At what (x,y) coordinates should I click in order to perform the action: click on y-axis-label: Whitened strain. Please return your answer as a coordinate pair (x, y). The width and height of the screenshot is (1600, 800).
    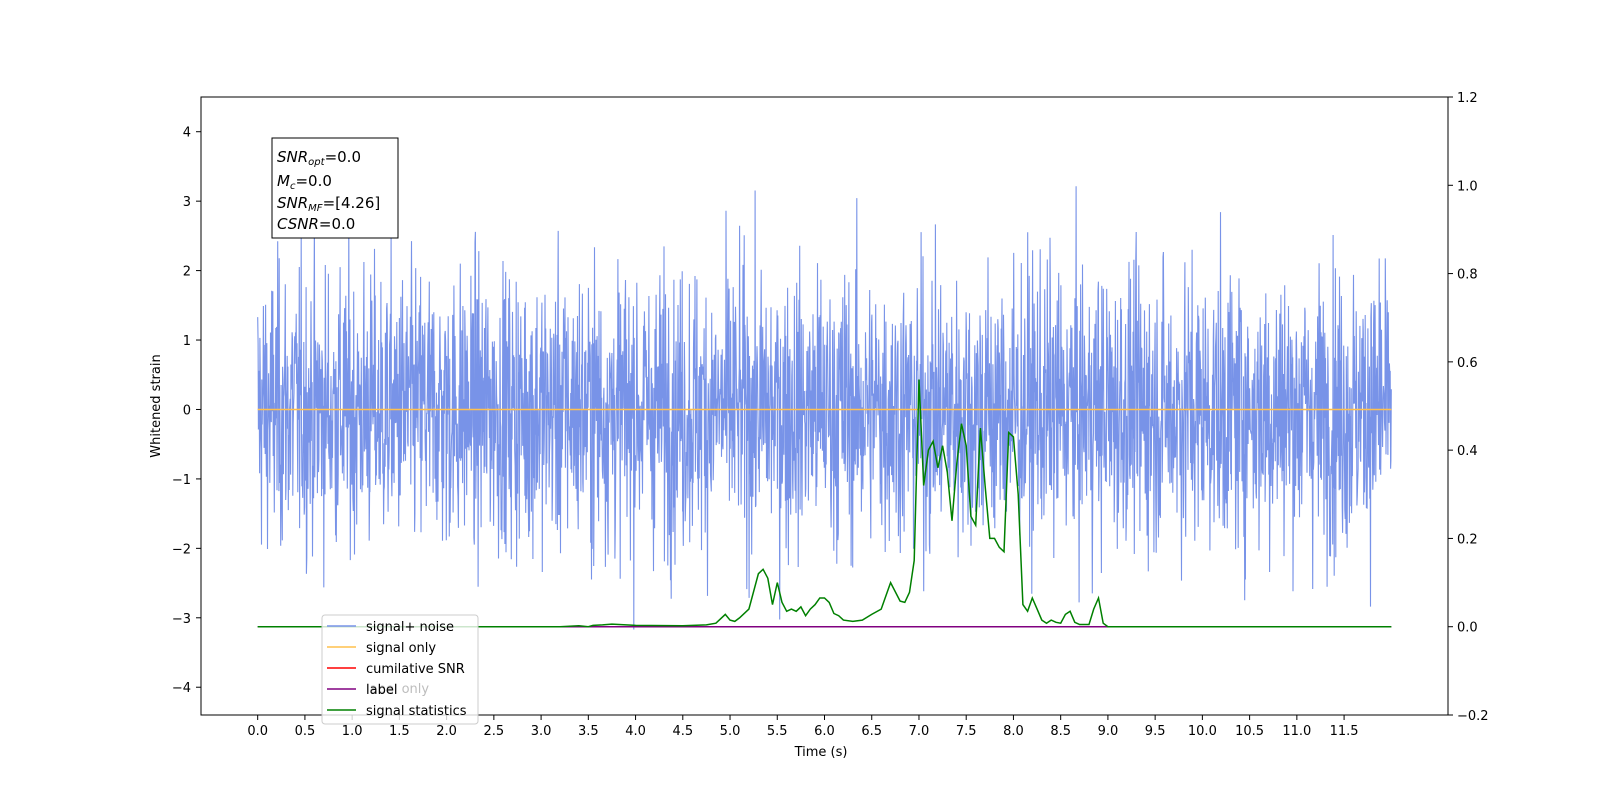
    Looking at the image, I should click on (156, 405).